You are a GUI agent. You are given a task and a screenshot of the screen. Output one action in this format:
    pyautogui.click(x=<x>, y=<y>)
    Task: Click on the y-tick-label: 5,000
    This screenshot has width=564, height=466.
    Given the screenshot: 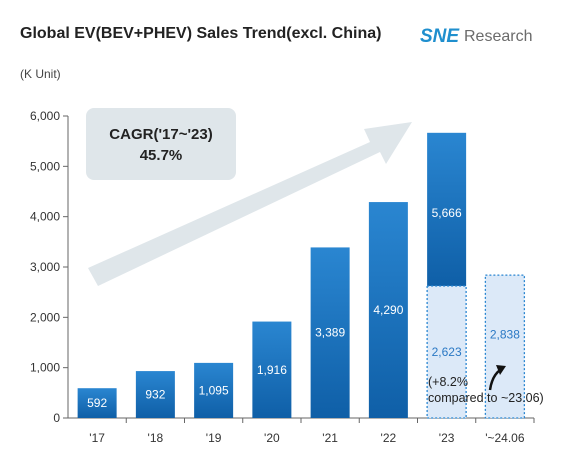 What is the action you would take?
    pyautogui.click(x=45, y=166)
    